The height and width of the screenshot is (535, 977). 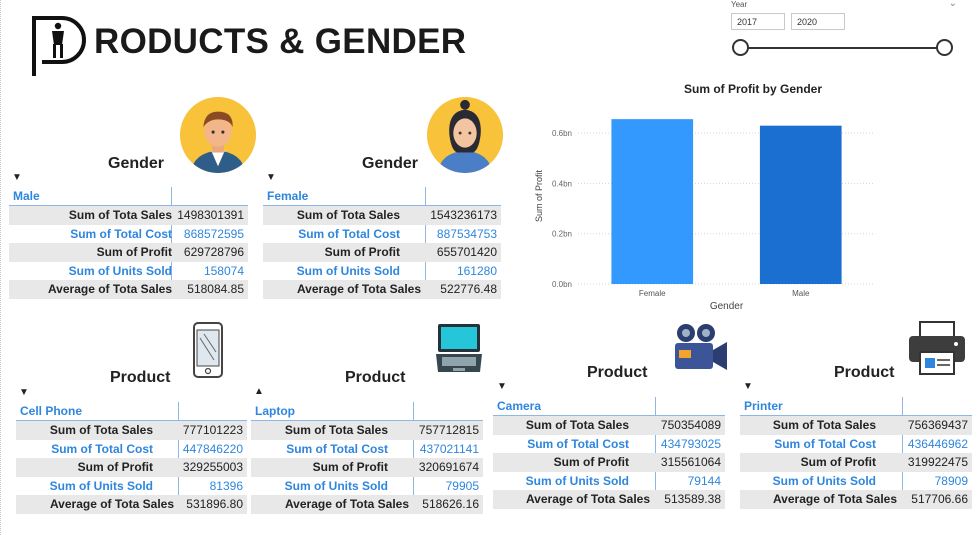 What do you see at coordinates (539, 195) in the screenshot?
I see `y-axis-label: Sum of Profit` at bounding box center [539, 195].